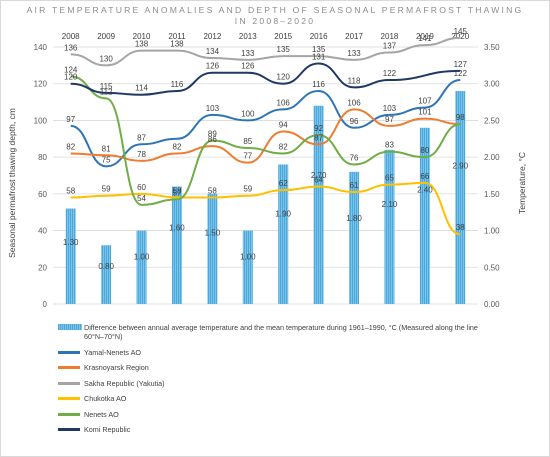 Image resolution: width=550 pixels, height=457 pixels. What do you see at coordinates (141, 137) in the screenshot?
I see `point-label-0-2010: 87` at bounding box center [141, 137].